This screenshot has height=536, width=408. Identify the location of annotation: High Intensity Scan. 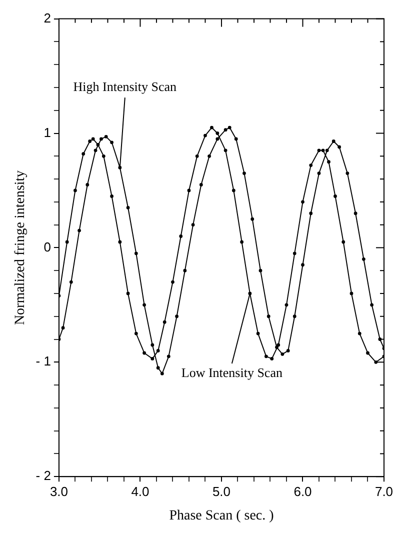
(125, 86).